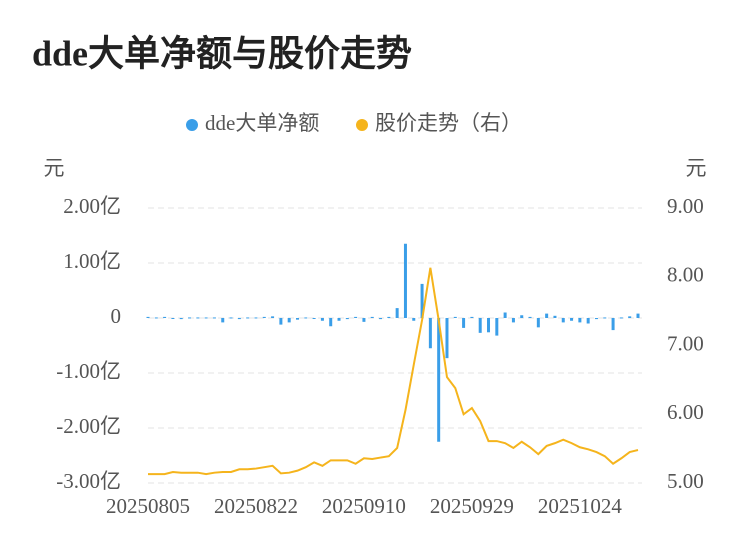  I want to click on y-tick-label: 2.00亿, so click(92, 206).